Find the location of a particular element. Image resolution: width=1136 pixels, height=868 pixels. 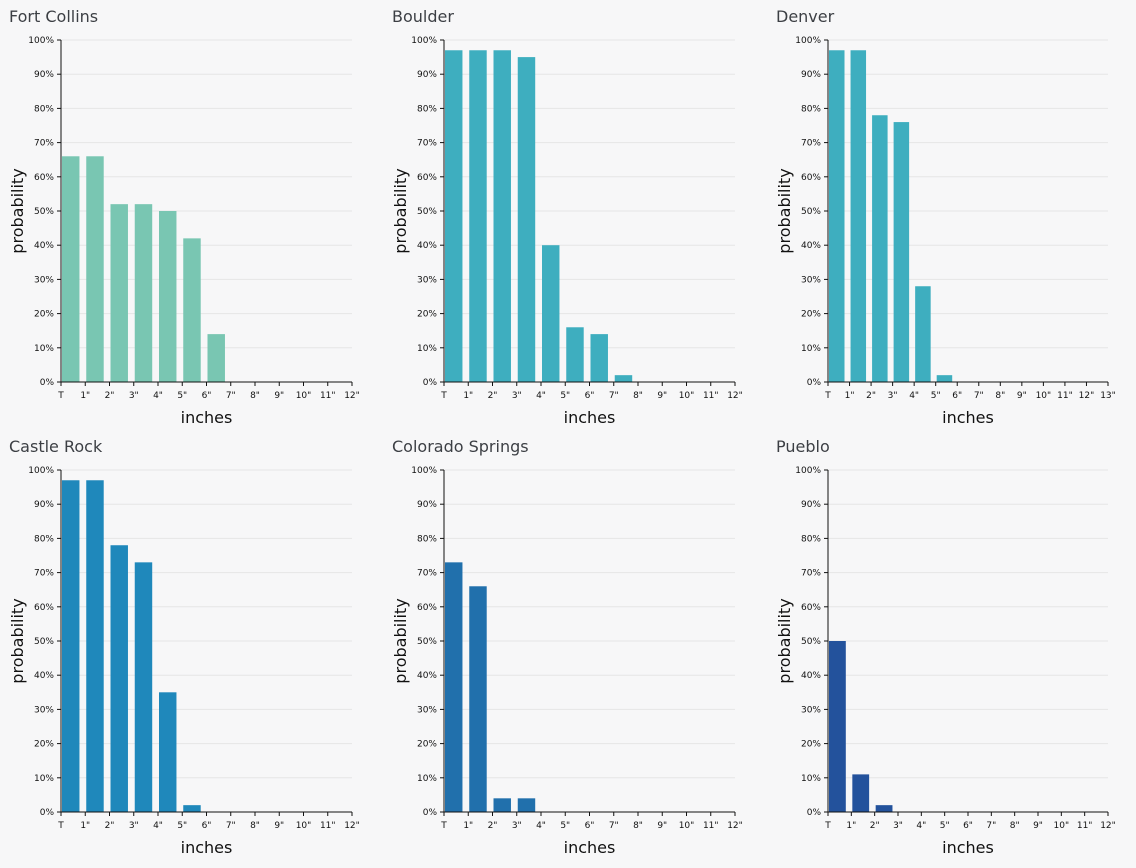

x-axis-title: inches is located at coordinates (590, 847).